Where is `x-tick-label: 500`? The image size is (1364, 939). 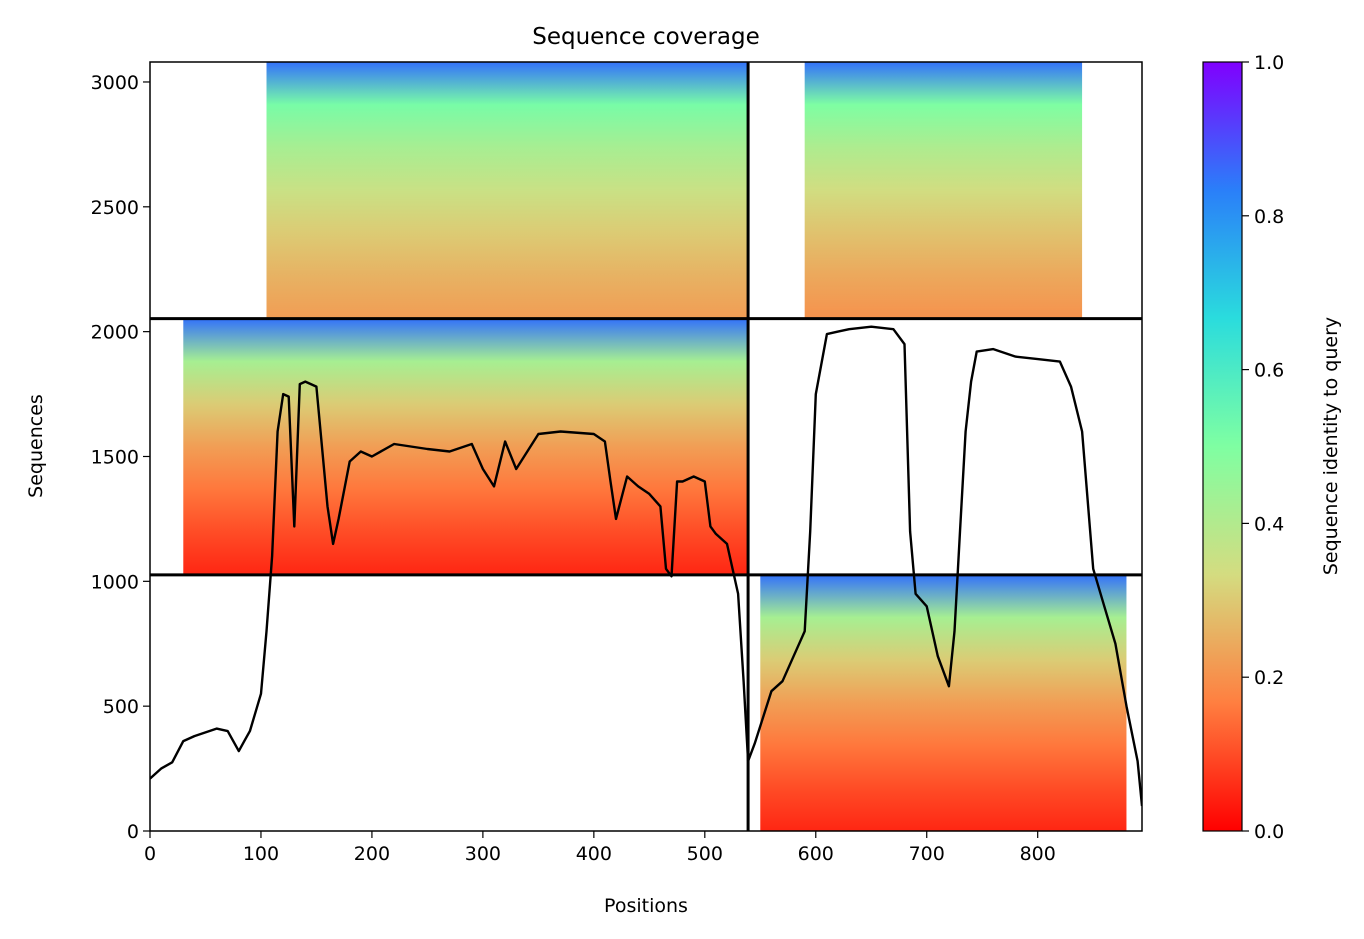
x-tick-label: 500 is located at coordinates (705, 854).